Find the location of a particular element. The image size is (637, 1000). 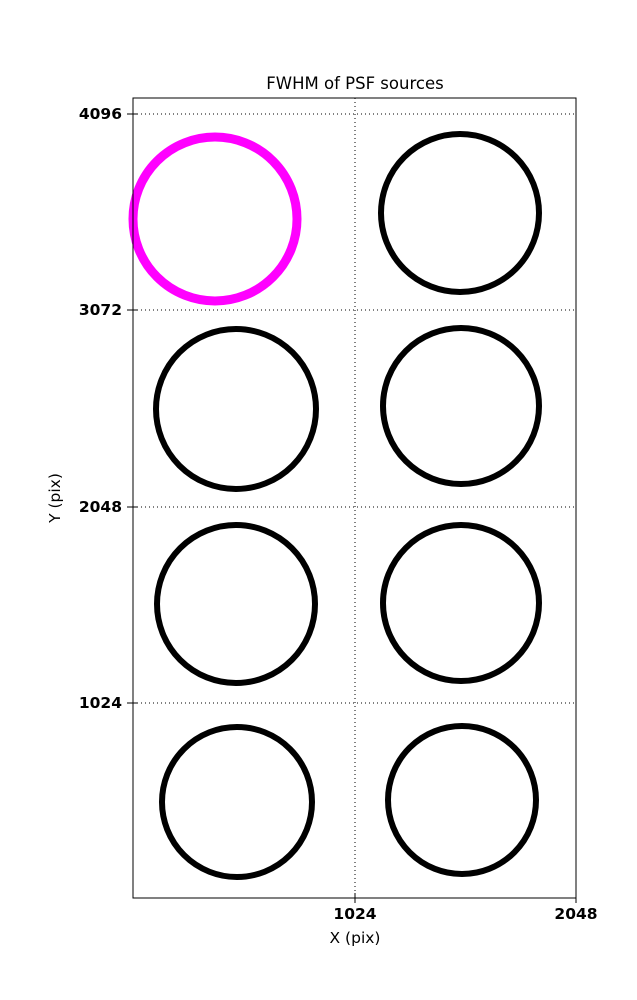

x-axis-label: X (pix) is located at coordinates (355, 938).